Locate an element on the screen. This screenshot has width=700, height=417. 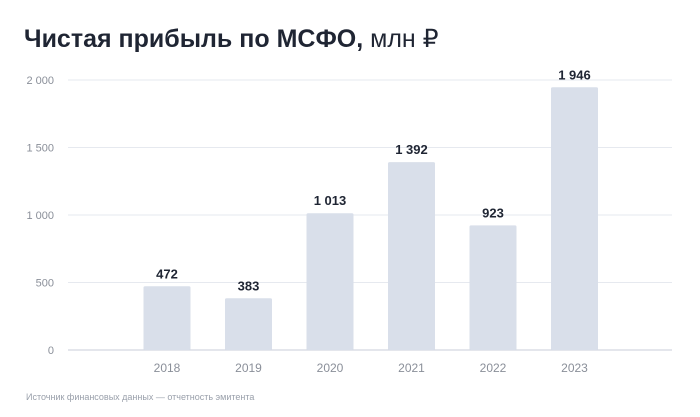
x-tick-label: 2018 is located at coordinates (167, 368).